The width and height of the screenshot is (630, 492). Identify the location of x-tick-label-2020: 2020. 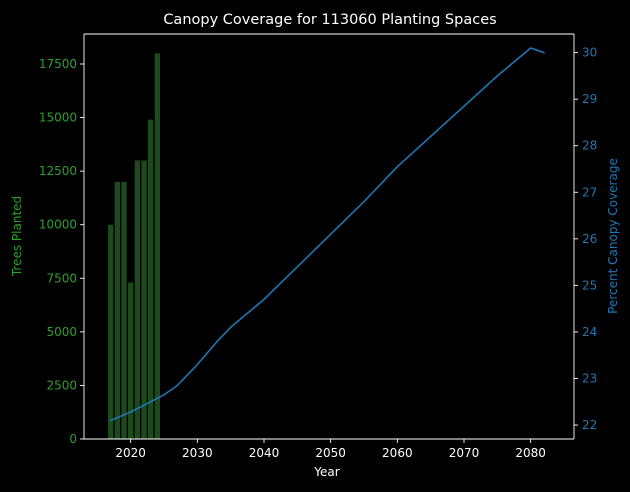
(130, 453).